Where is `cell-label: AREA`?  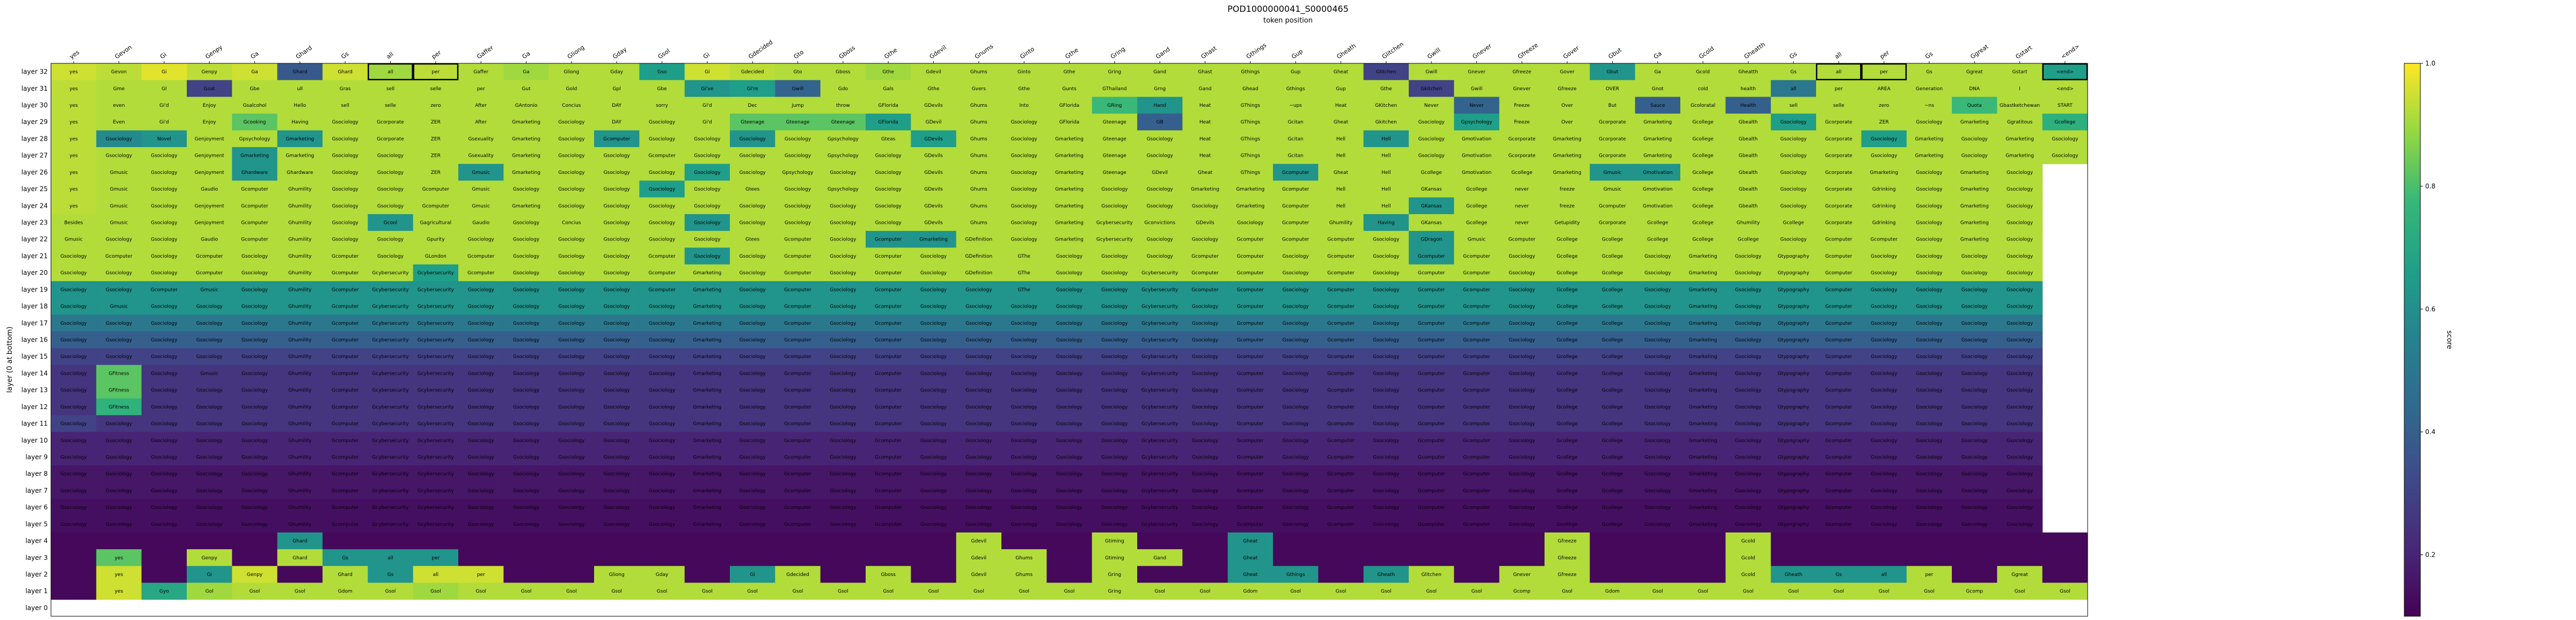 cell-label: AREA is located at coordinates (1884, 89).